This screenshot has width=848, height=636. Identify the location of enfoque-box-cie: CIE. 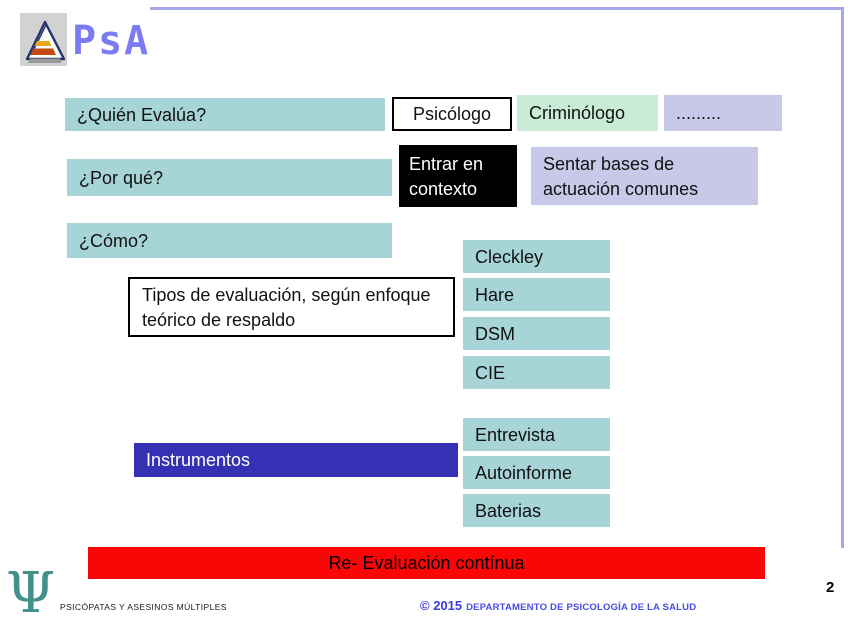
(536, 372).